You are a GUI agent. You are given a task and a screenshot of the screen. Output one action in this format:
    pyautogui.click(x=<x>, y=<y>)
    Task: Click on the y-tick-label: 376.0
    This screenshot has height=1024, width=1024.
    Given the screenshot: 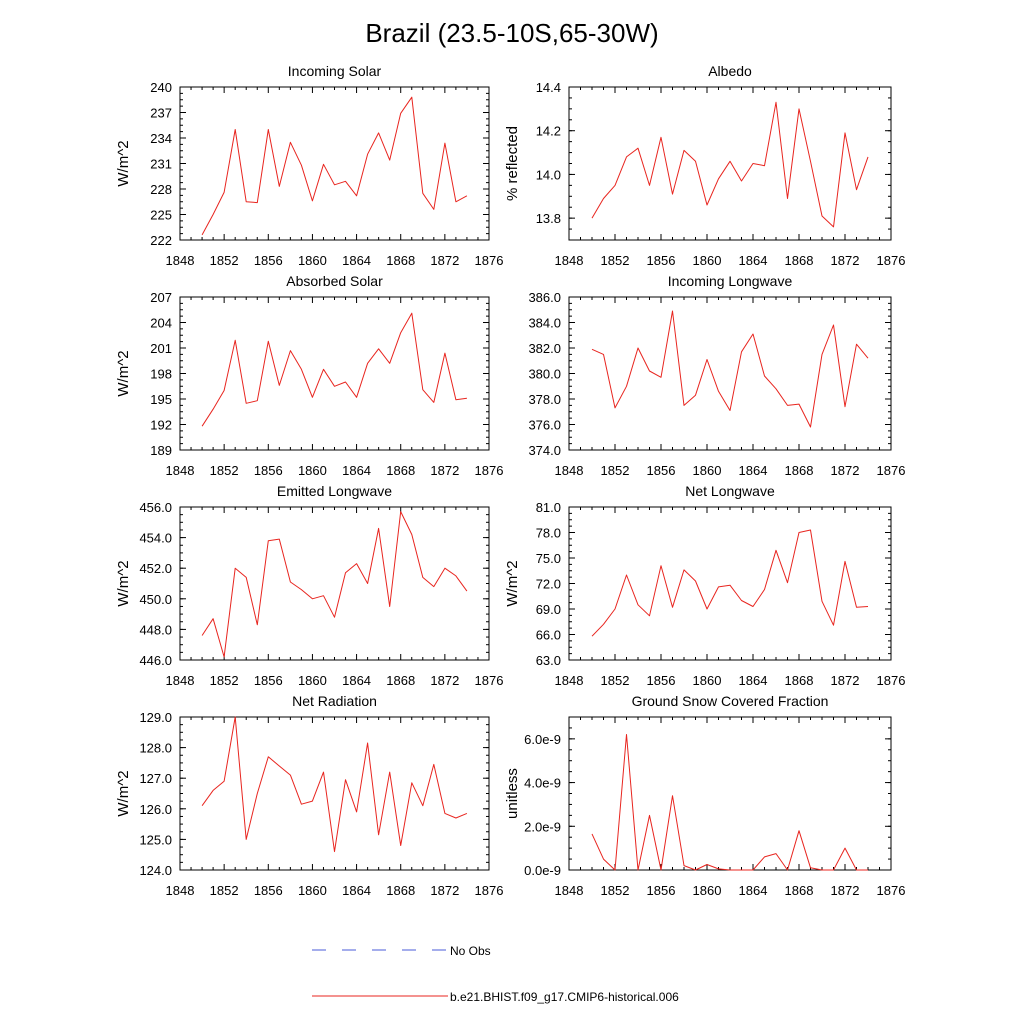 What is the action you would take?
    pyautogui.click(x=544, y=425)
    